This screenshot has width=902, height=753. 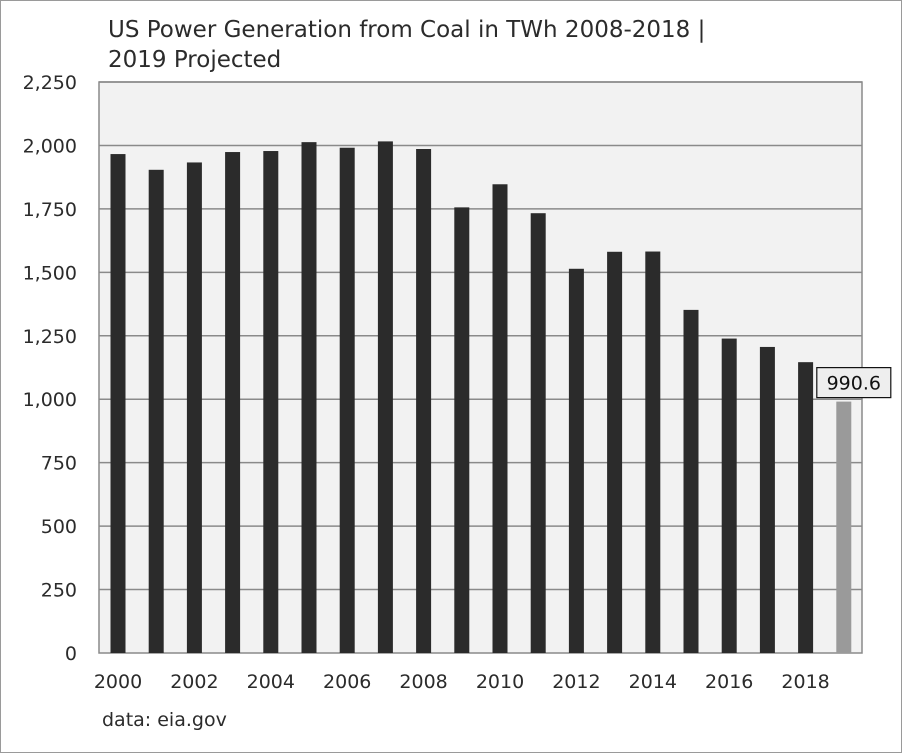 I want to click on x-tick-label: 2004, so click(x=271, y=682).